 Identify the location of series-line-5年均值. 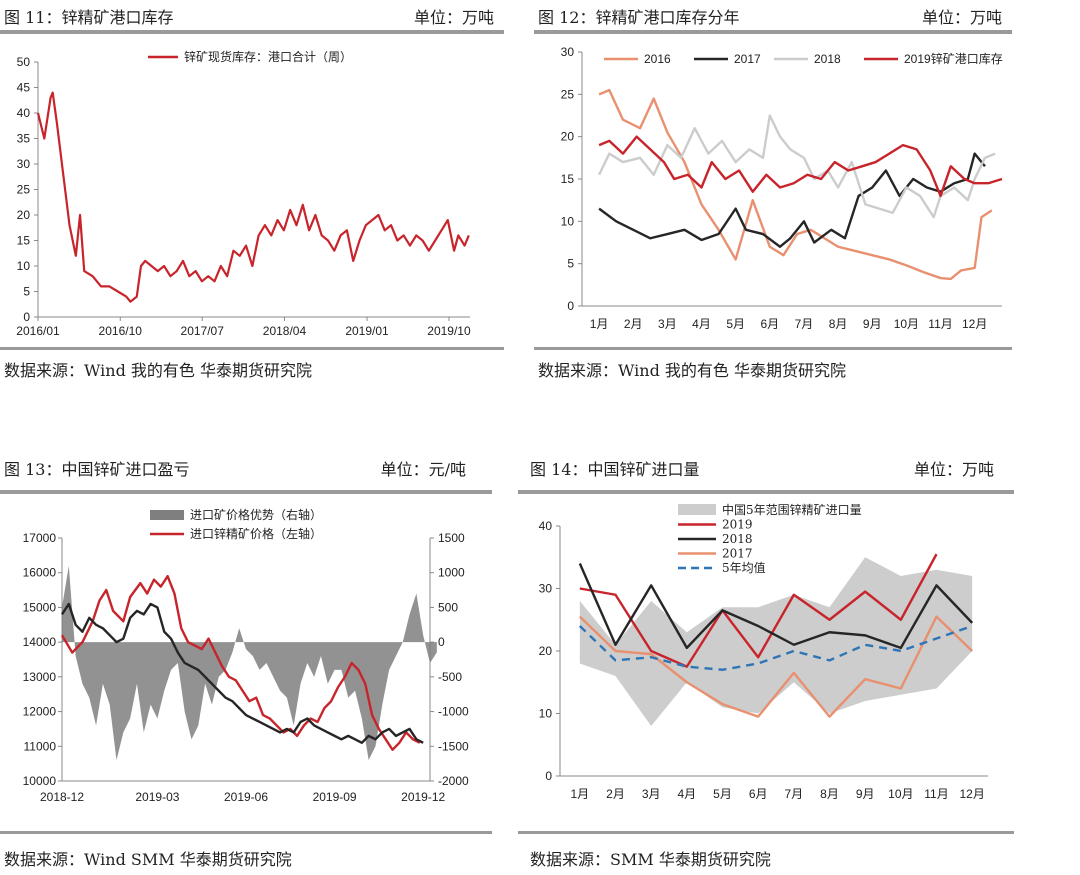
(776, 647).